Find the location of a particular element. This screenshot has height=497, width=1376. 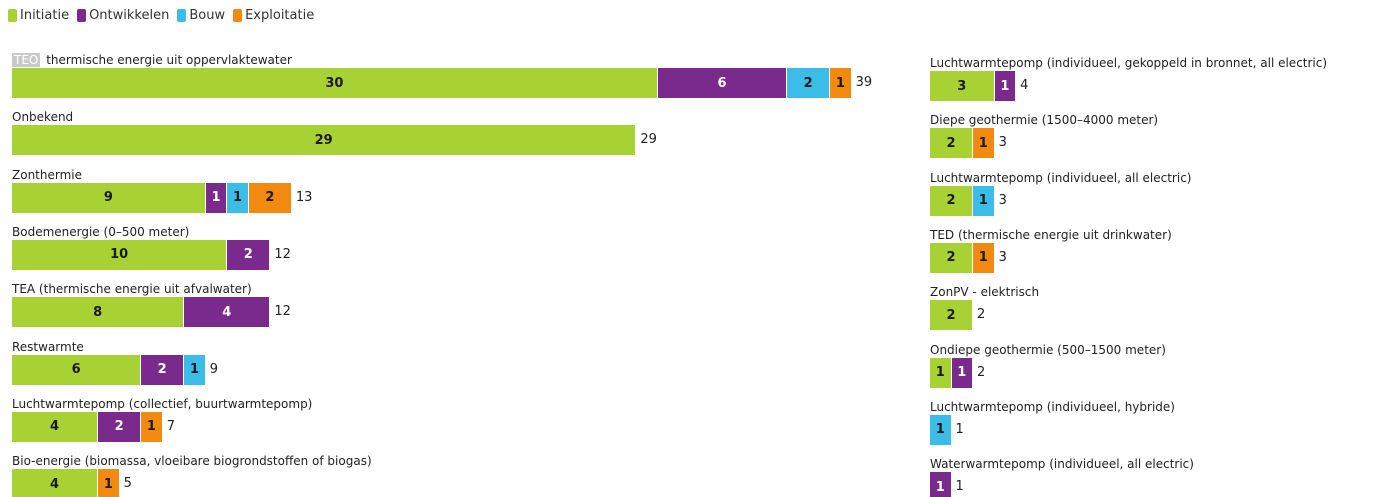

bar-total-label: 7 is located at coordinates (170, 426).